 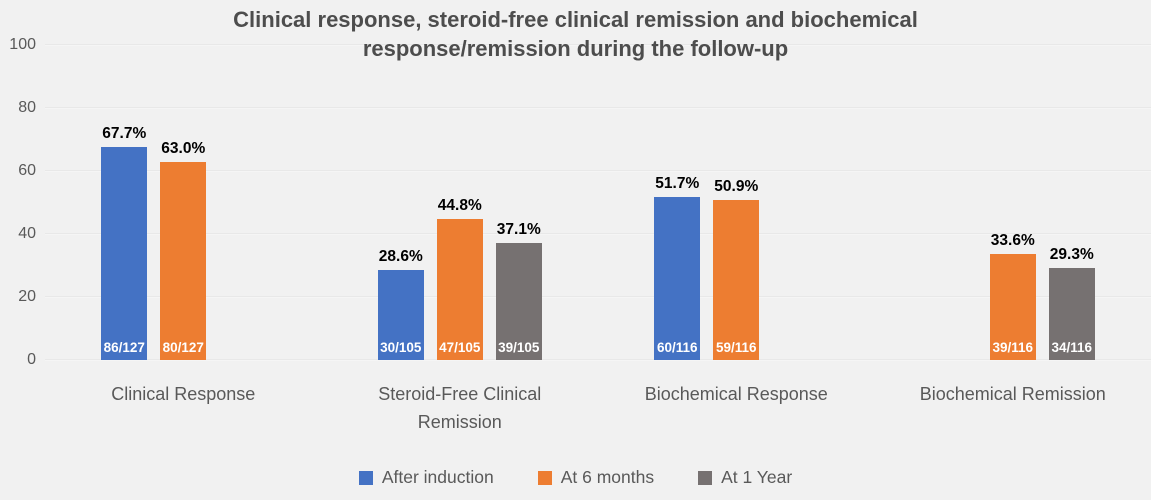 What do you see at coordinates (1071, 313) in the screenshot?
I see `bar-at-1-year-biochemical-remission: 34/116` at bounding box center [1071, 313].